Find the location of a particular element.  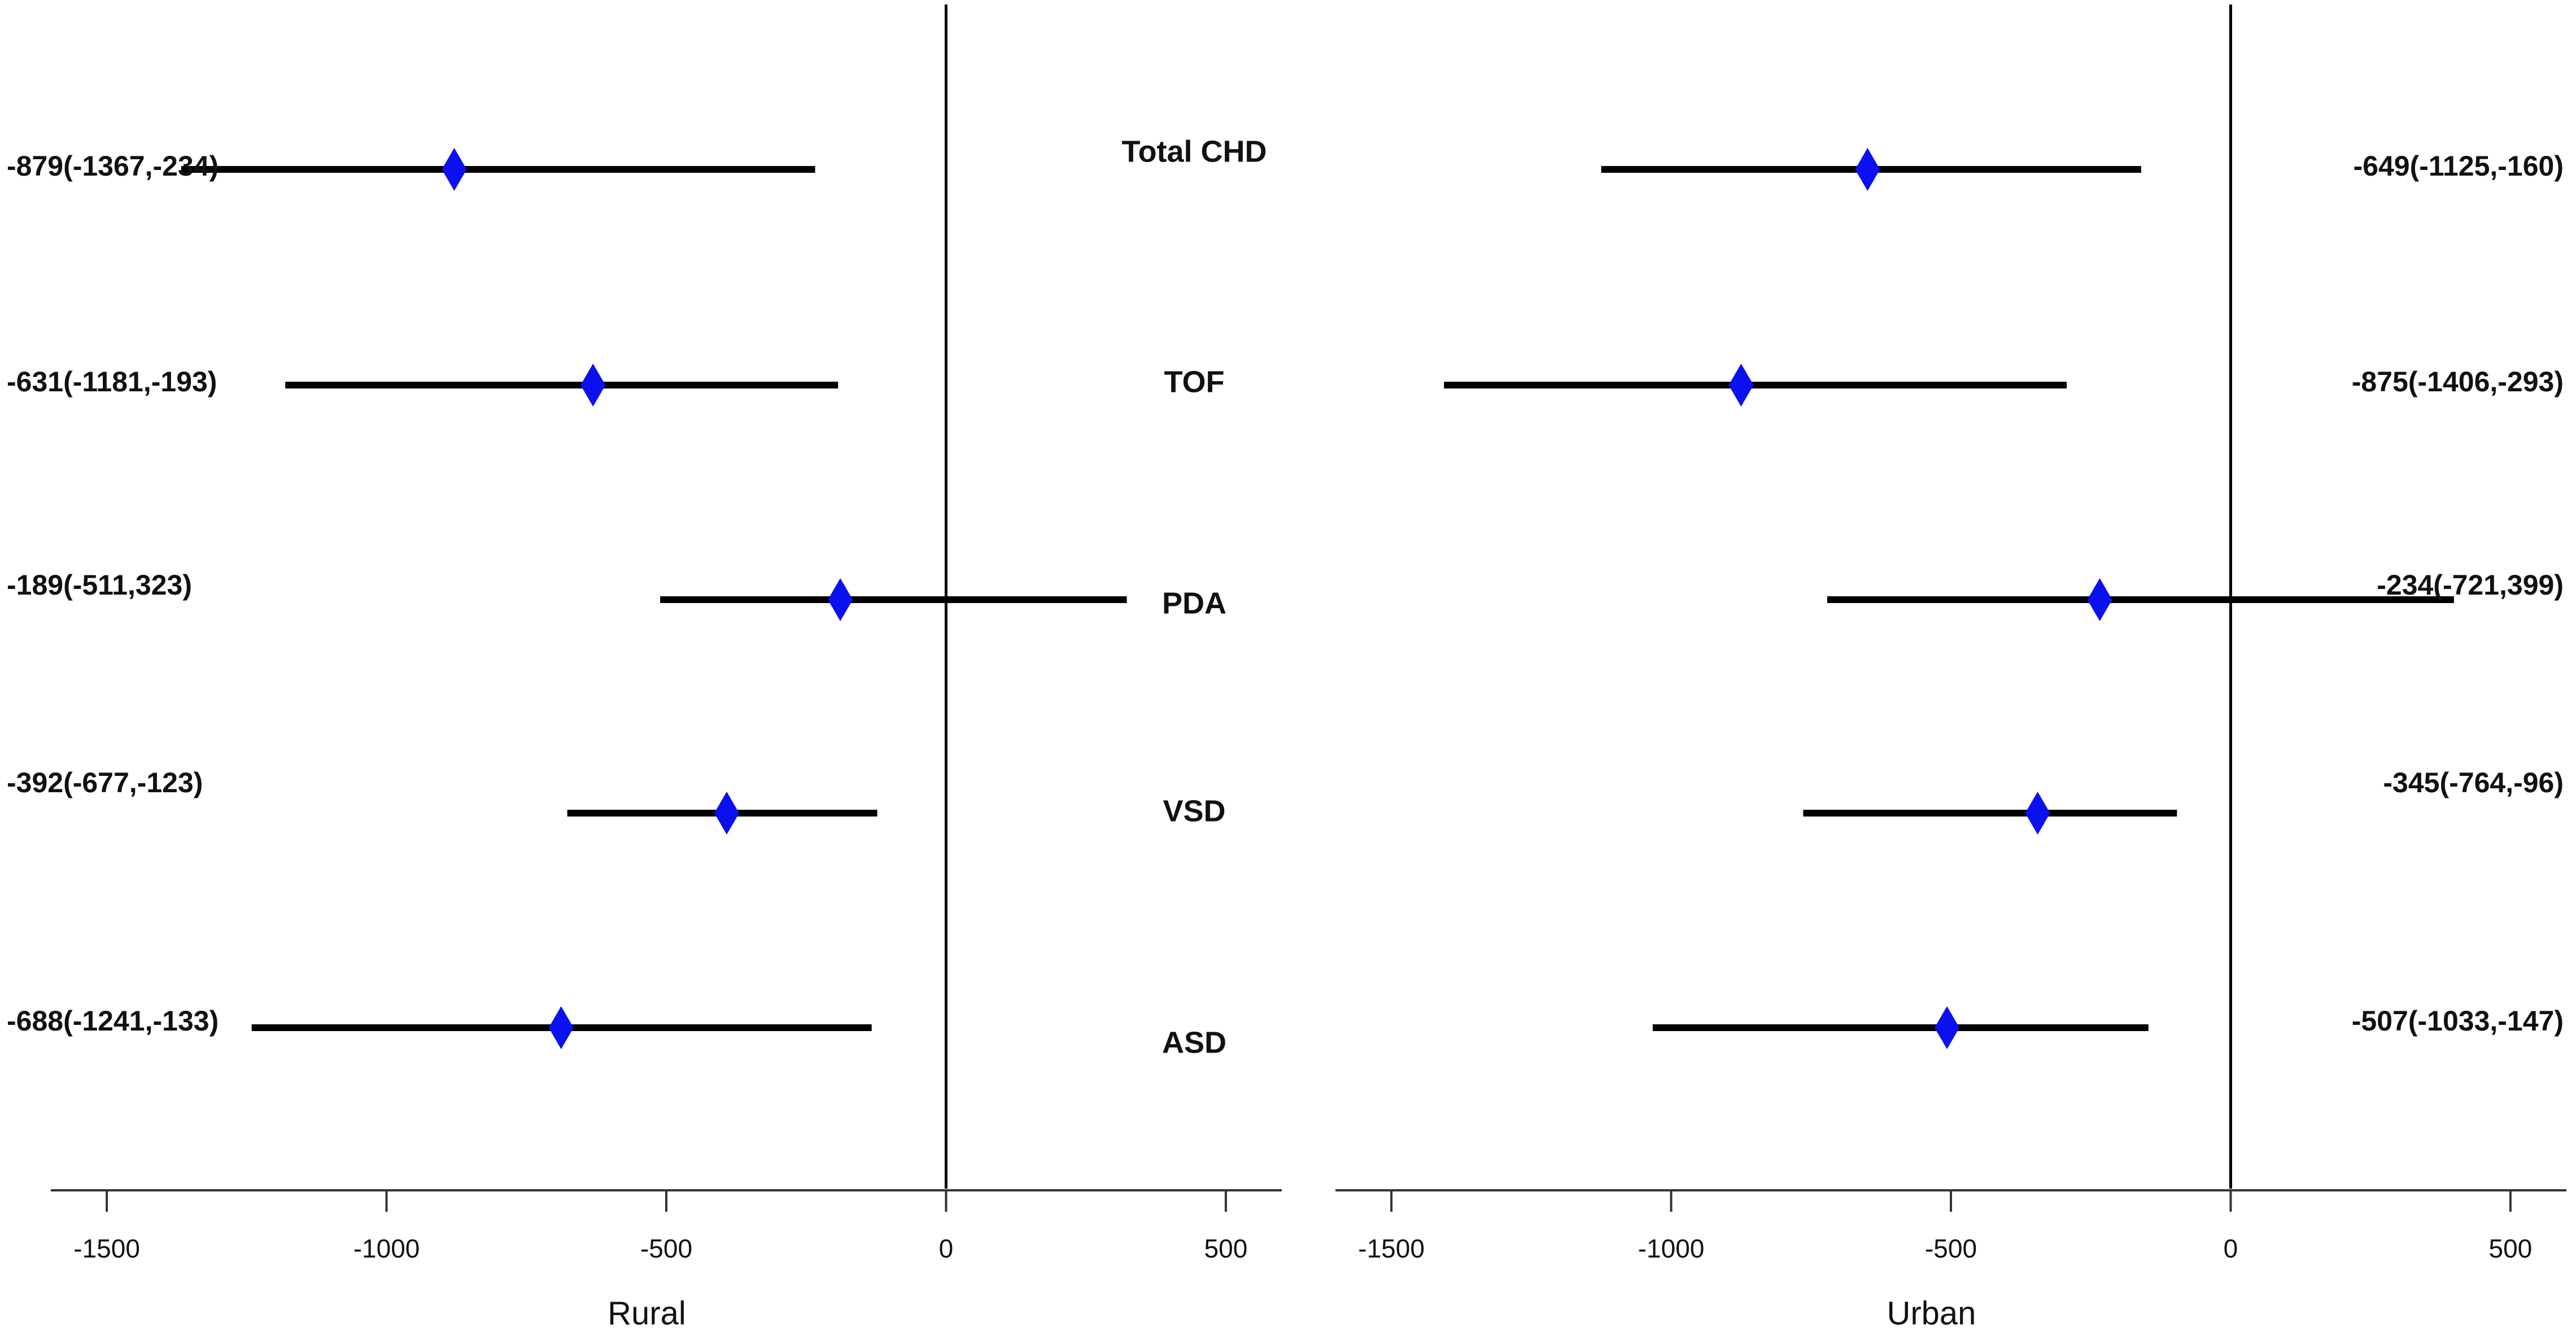

urban-estimate-label-0: -649(-1125,-160) is located at coordinates (2459, 166).